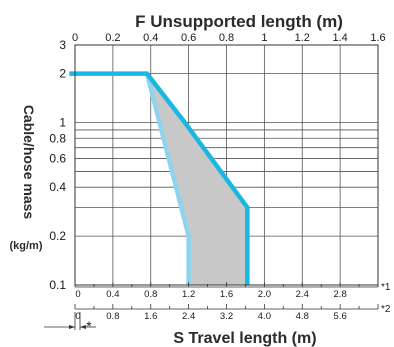  What do you see at coordinates (188, 38) in the screenshot?
I see `top-tick-label: 0.6` at bounding box center [188, 38].